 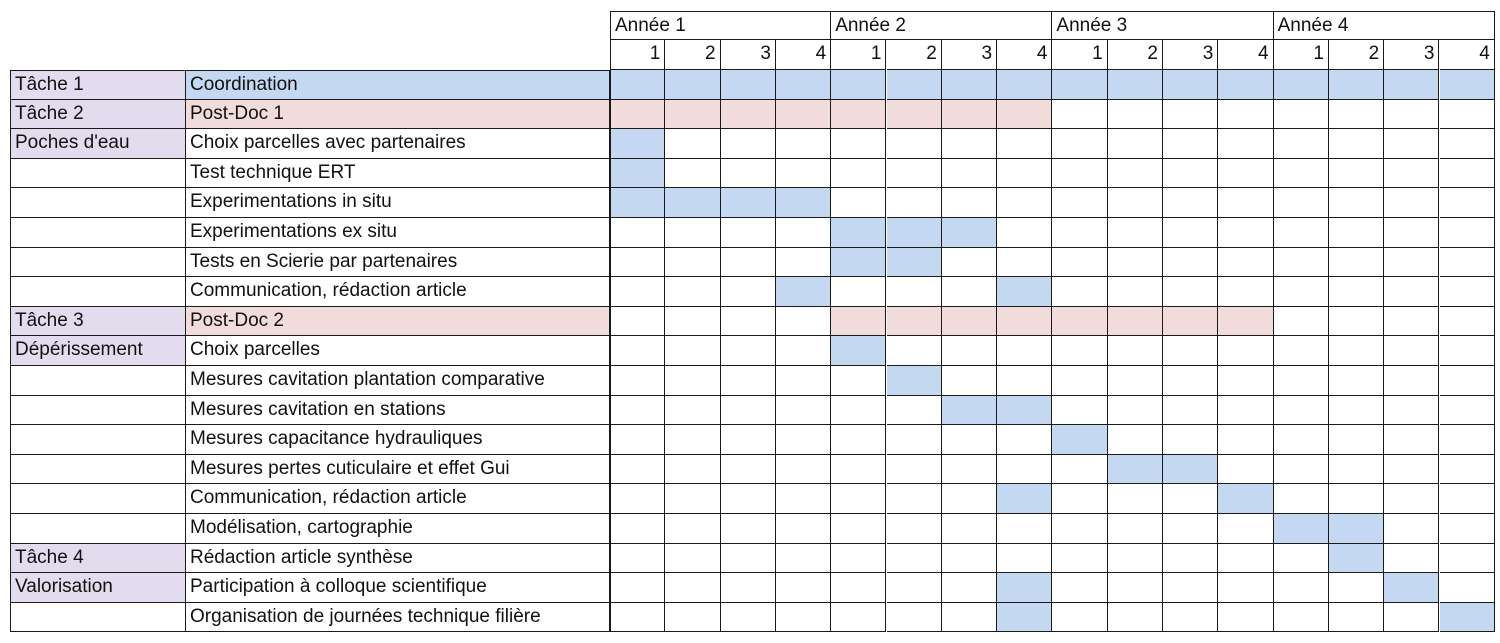 What do you see at coordinates (914, 55) in the screenshot?
I see `quarter-header: 2` at bounding box center [914, 55].